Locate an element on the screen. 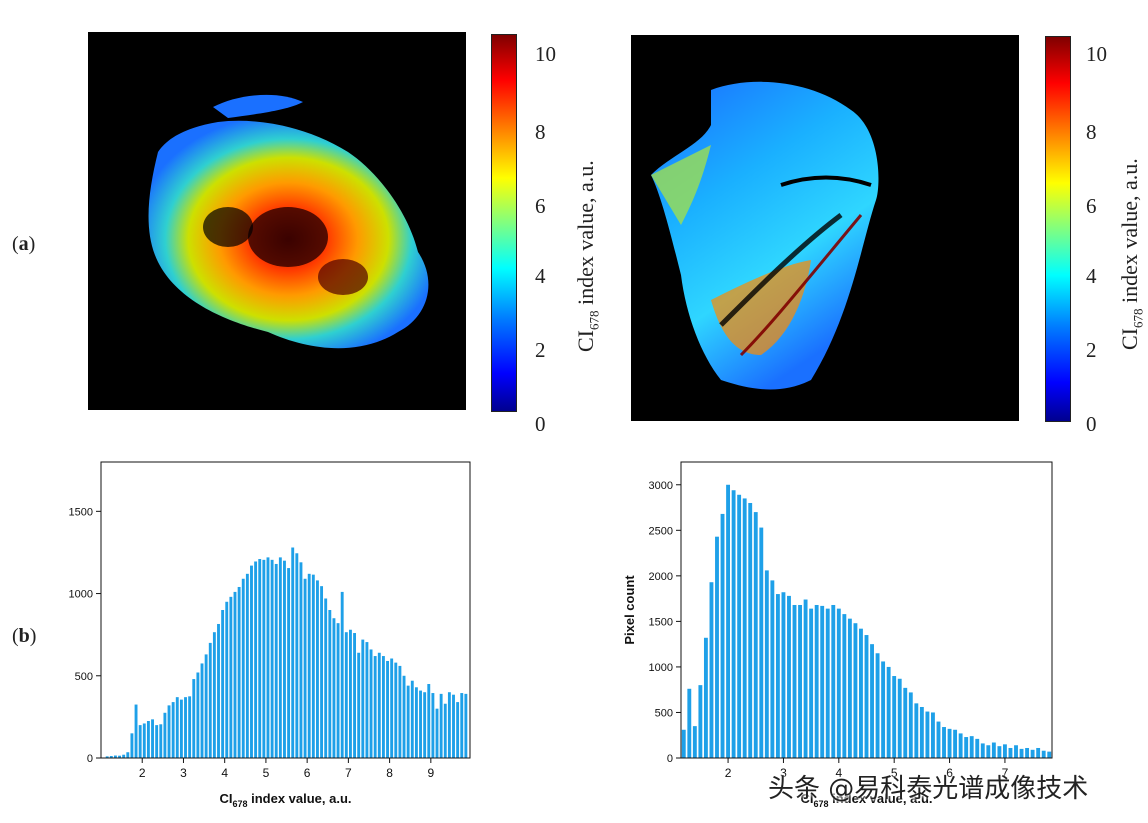 The image size is (1148, 823). y-tick-label: 2000 is located at coordinates (661, 577).